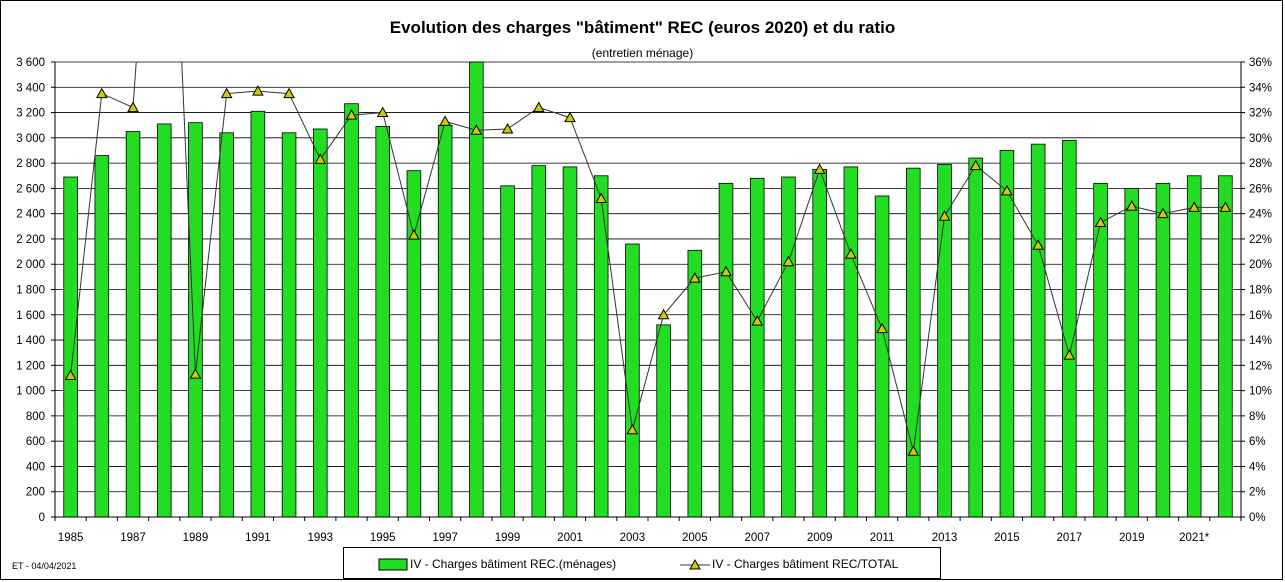 This screenshot has height=582, width=1285. Describe the element at coordinates (30, 139) in the screenshot. I see `y-tick-label: 3 000` at that location.